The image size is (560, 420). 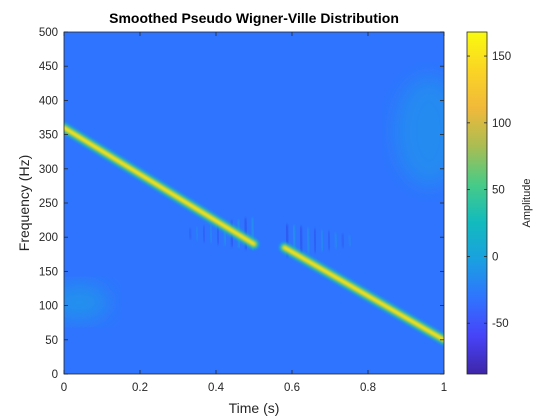 I want to click on colorbar-tick-label: 0, so click(x=495, y=257).